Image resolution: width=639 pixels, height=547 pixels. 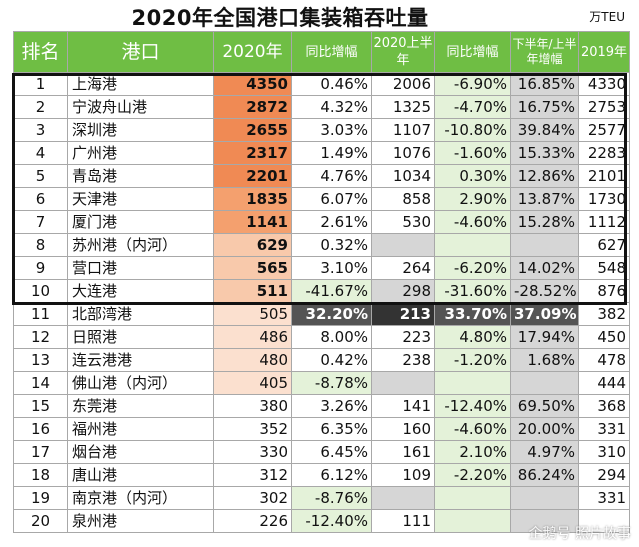 What do you see at coordinates (140, 84) in the screenshot?
I see `port-name-cell: 上海港` at bounding box center [140, 84].